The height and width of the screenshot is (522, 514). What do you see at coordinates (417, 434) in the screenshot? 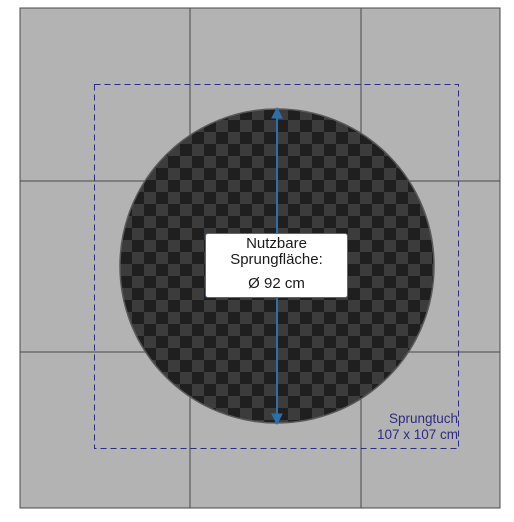
I see `trampoline-bed-size: 107 x 107 cm` at bounding box center [417, 434].